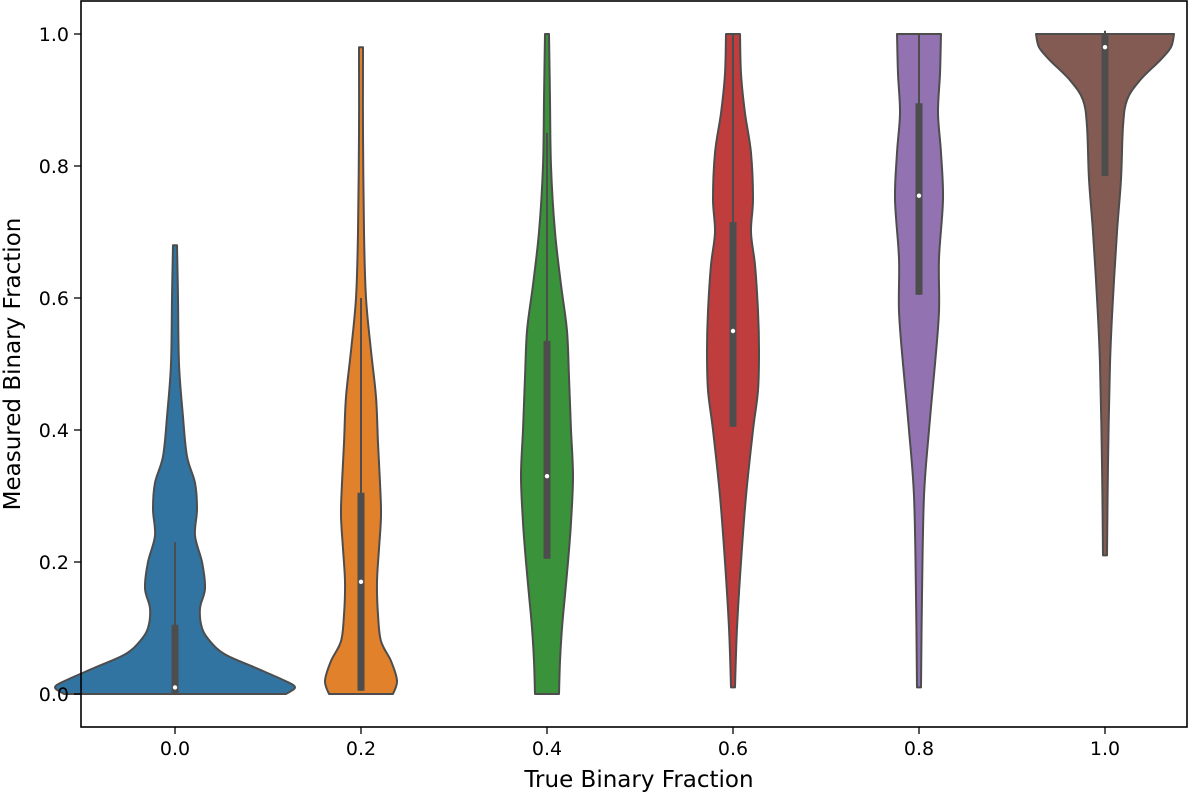 This screenshot has width=1200, height=795. I want to click on y-axis: 0.0 0.2 0.4 0.6 0.8 1.0, so click(60, 365).